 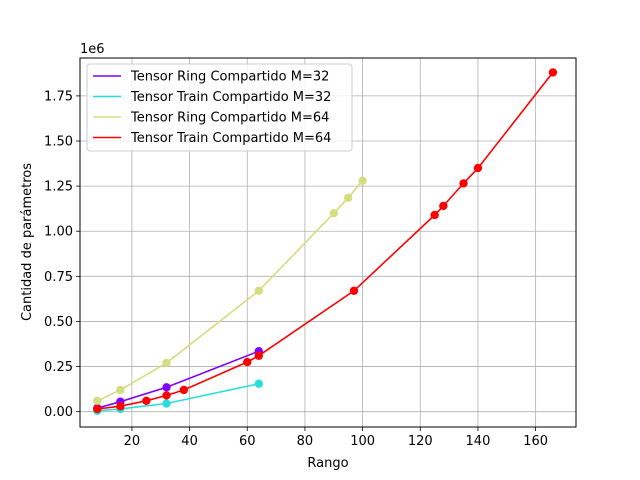 I want to click on y-axis-label: Cantidad de parámetros, so click(x=27, y=242).